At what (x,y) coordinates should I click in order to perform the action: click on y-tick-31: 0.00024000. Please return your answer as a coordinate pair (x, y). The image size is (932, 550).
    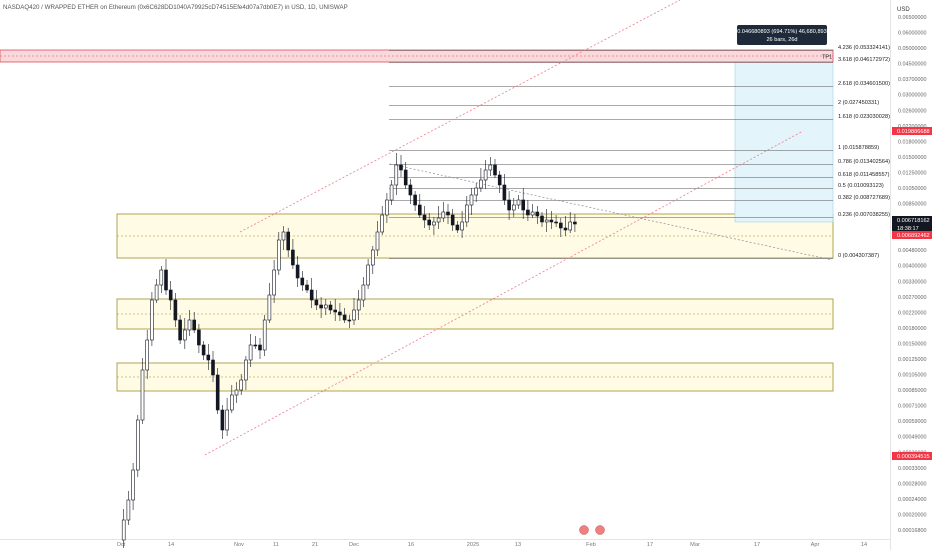
    Looking at the image, I should click on (912, 500).